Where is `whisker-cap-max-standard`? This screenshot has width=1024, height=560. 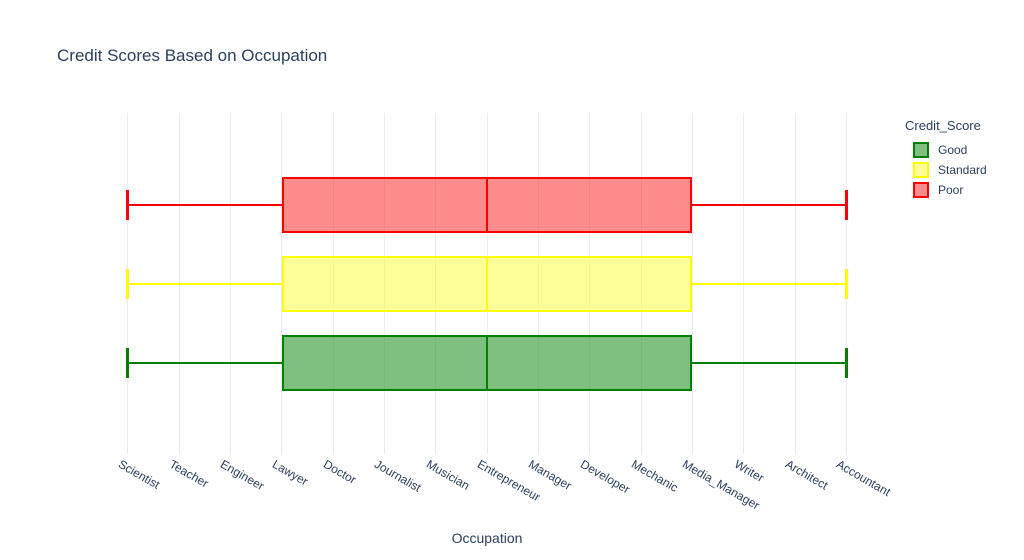
whisker-cap-max-standard is located at coordinates (846, 284).